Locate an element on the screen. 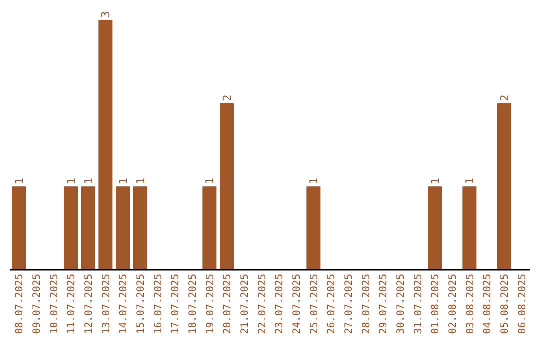 Image resolution: width=540 pixels, height=340 pixels. x-tick-label: 26.07.2025 is located at coordinates (332, 304).